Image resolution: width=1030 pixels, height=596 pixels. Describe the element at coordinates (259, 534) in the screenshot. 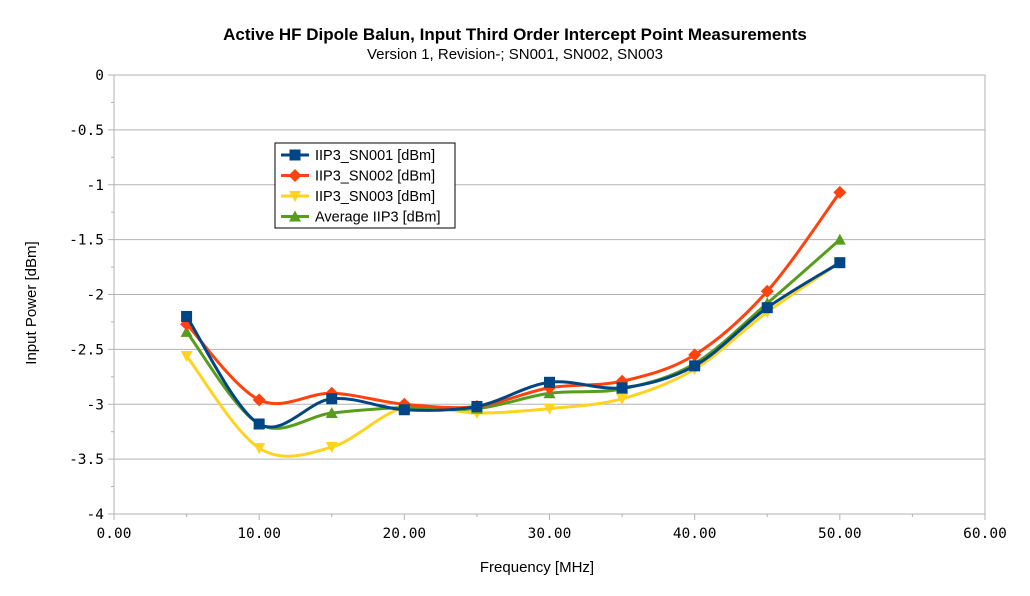

I see `x-tick-label: 10.00` at that location.